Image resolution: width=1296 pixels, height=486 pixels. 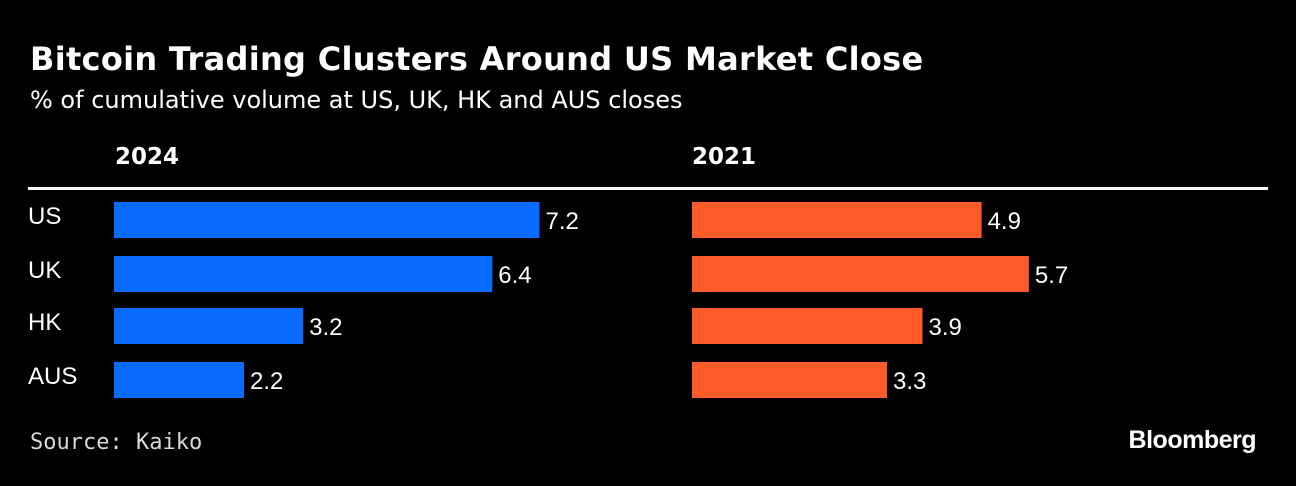 I want to click on bar-2024-uk, so click(x=303, y=274).